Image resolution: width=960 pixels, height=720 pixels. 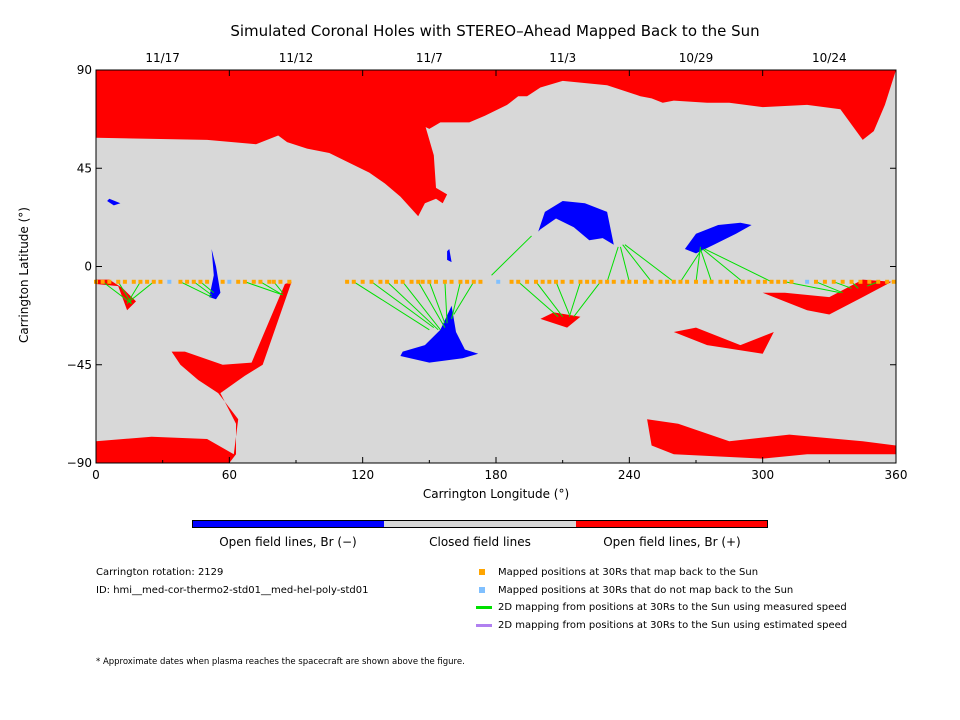 What do you see at coordinates (672, 542) in the screenshot?
I see `colorbar-label-positive: Open field lines, Br (+)` at bounding box center [672, 542].